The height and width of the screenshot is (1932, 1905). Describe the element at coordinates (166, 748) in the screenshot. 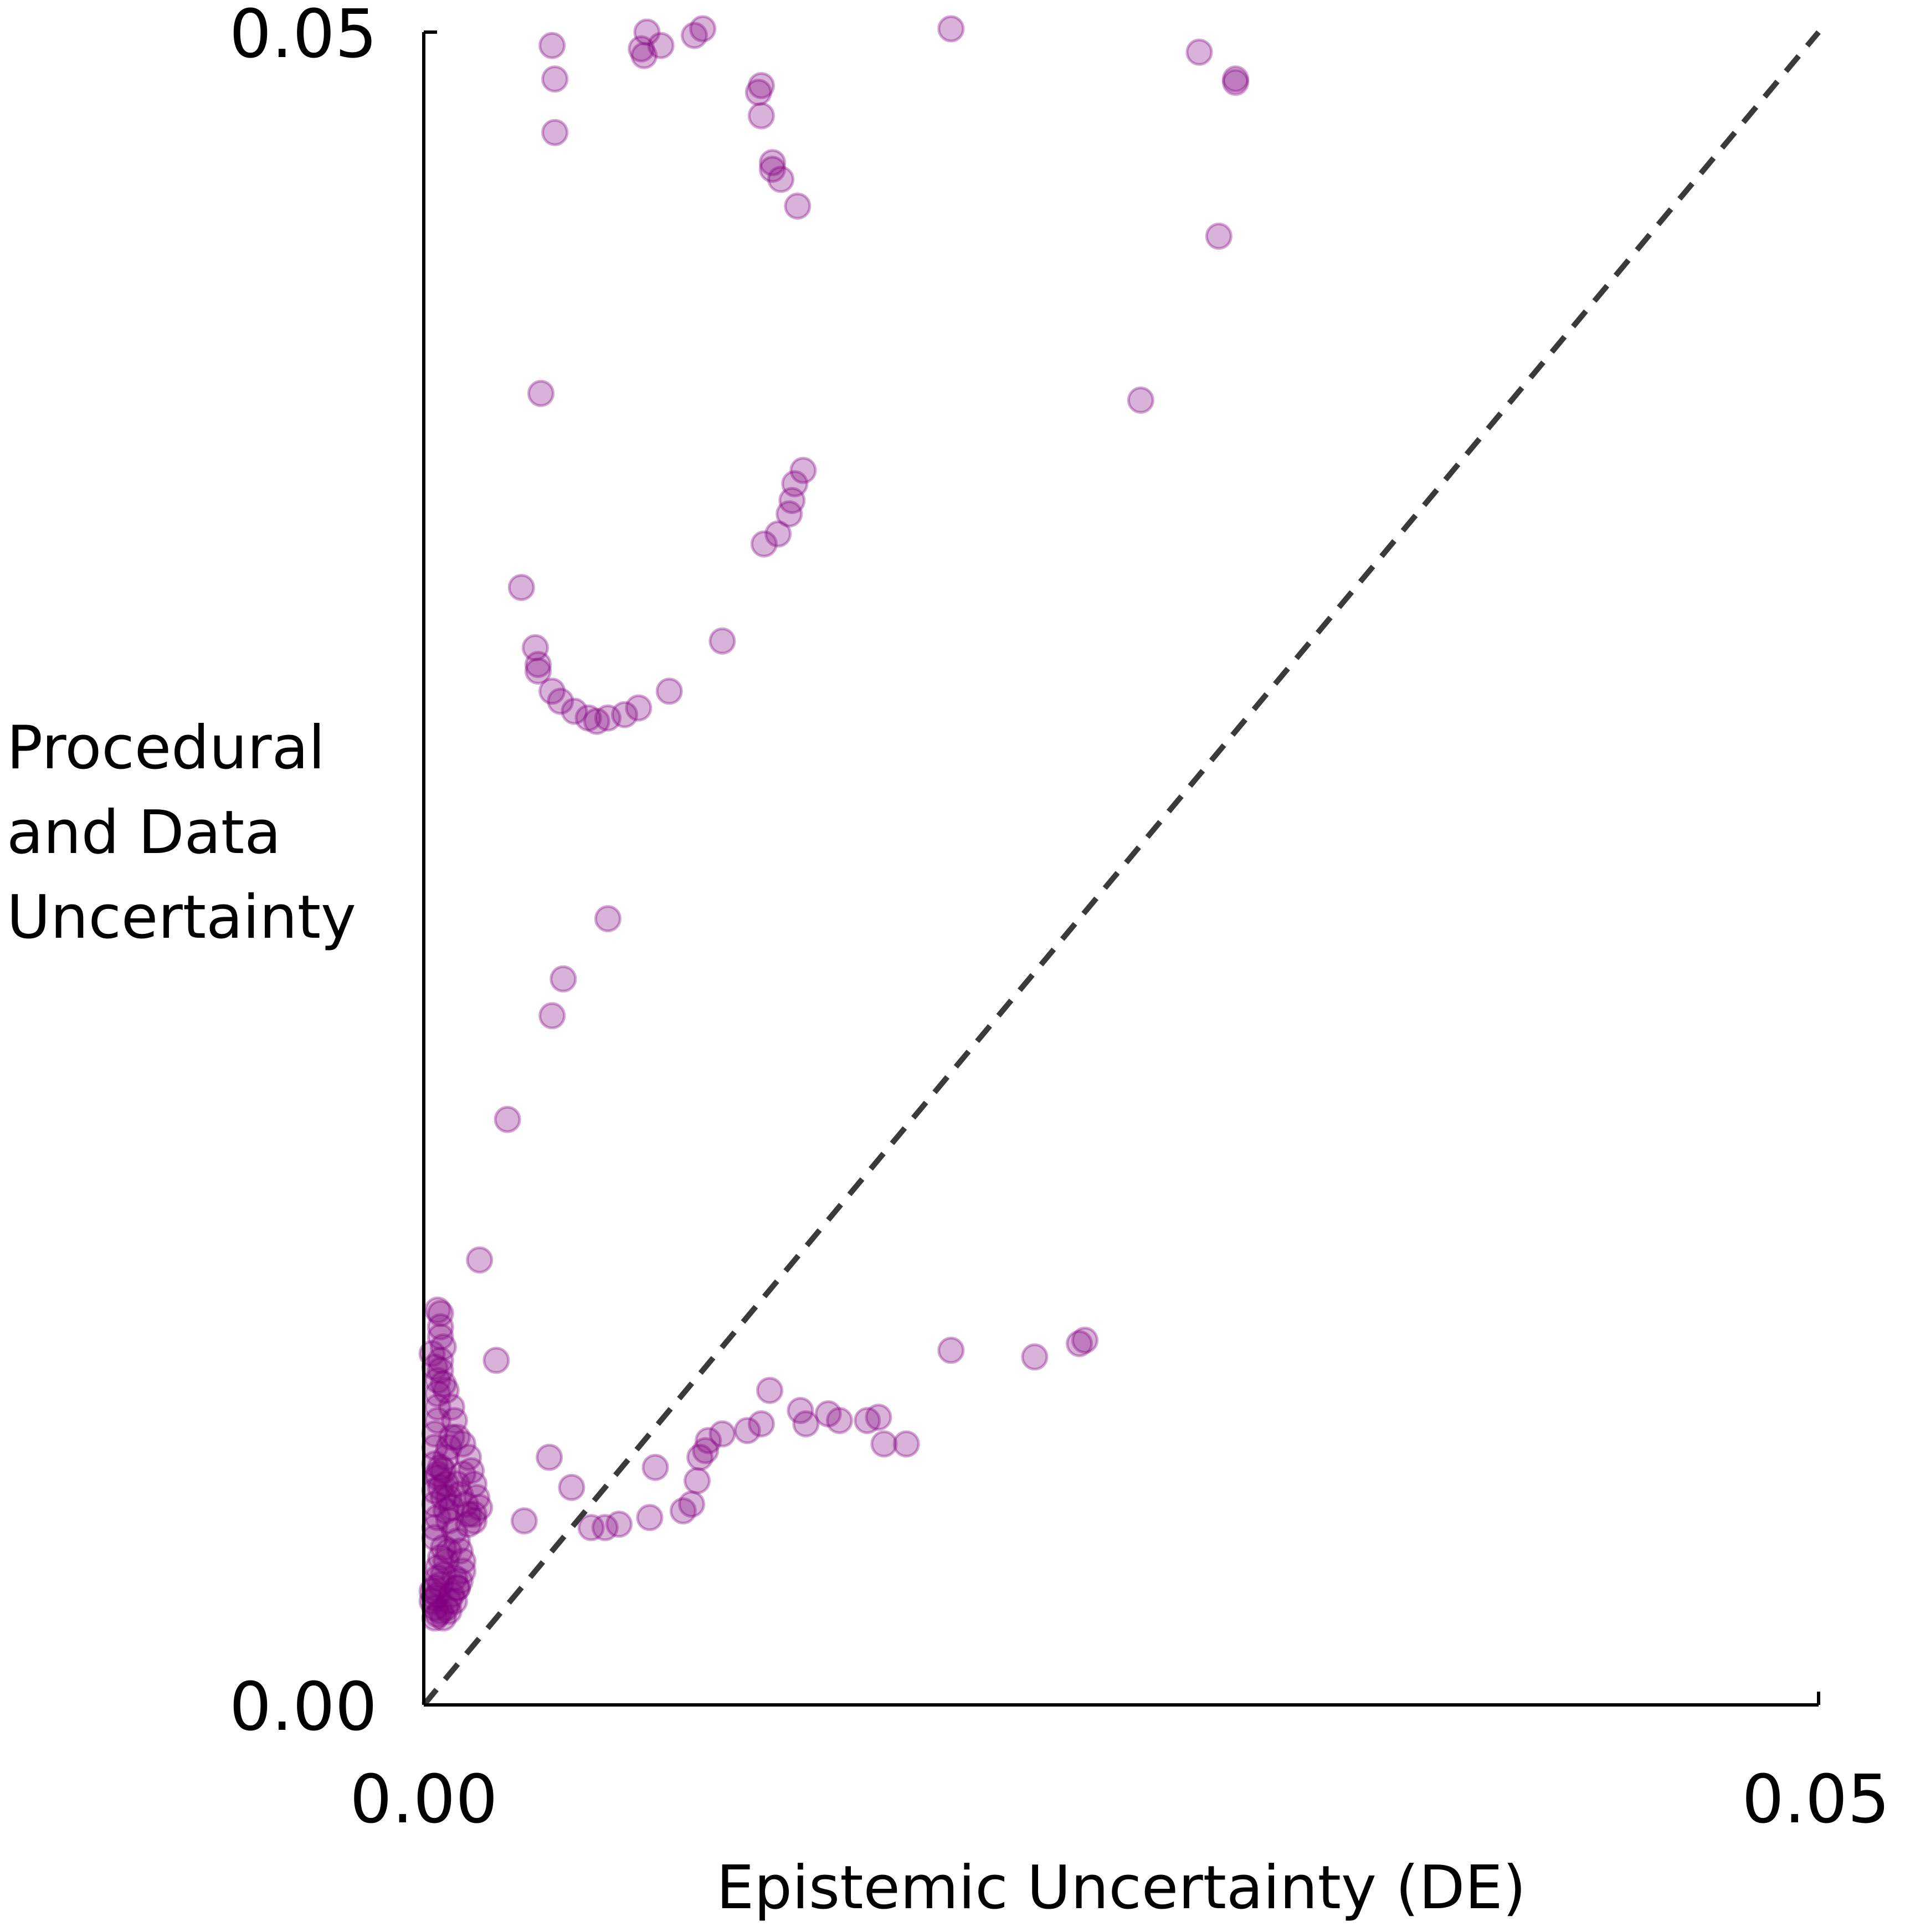

I see `y-axis-title-line-1: Procedural` at that location.